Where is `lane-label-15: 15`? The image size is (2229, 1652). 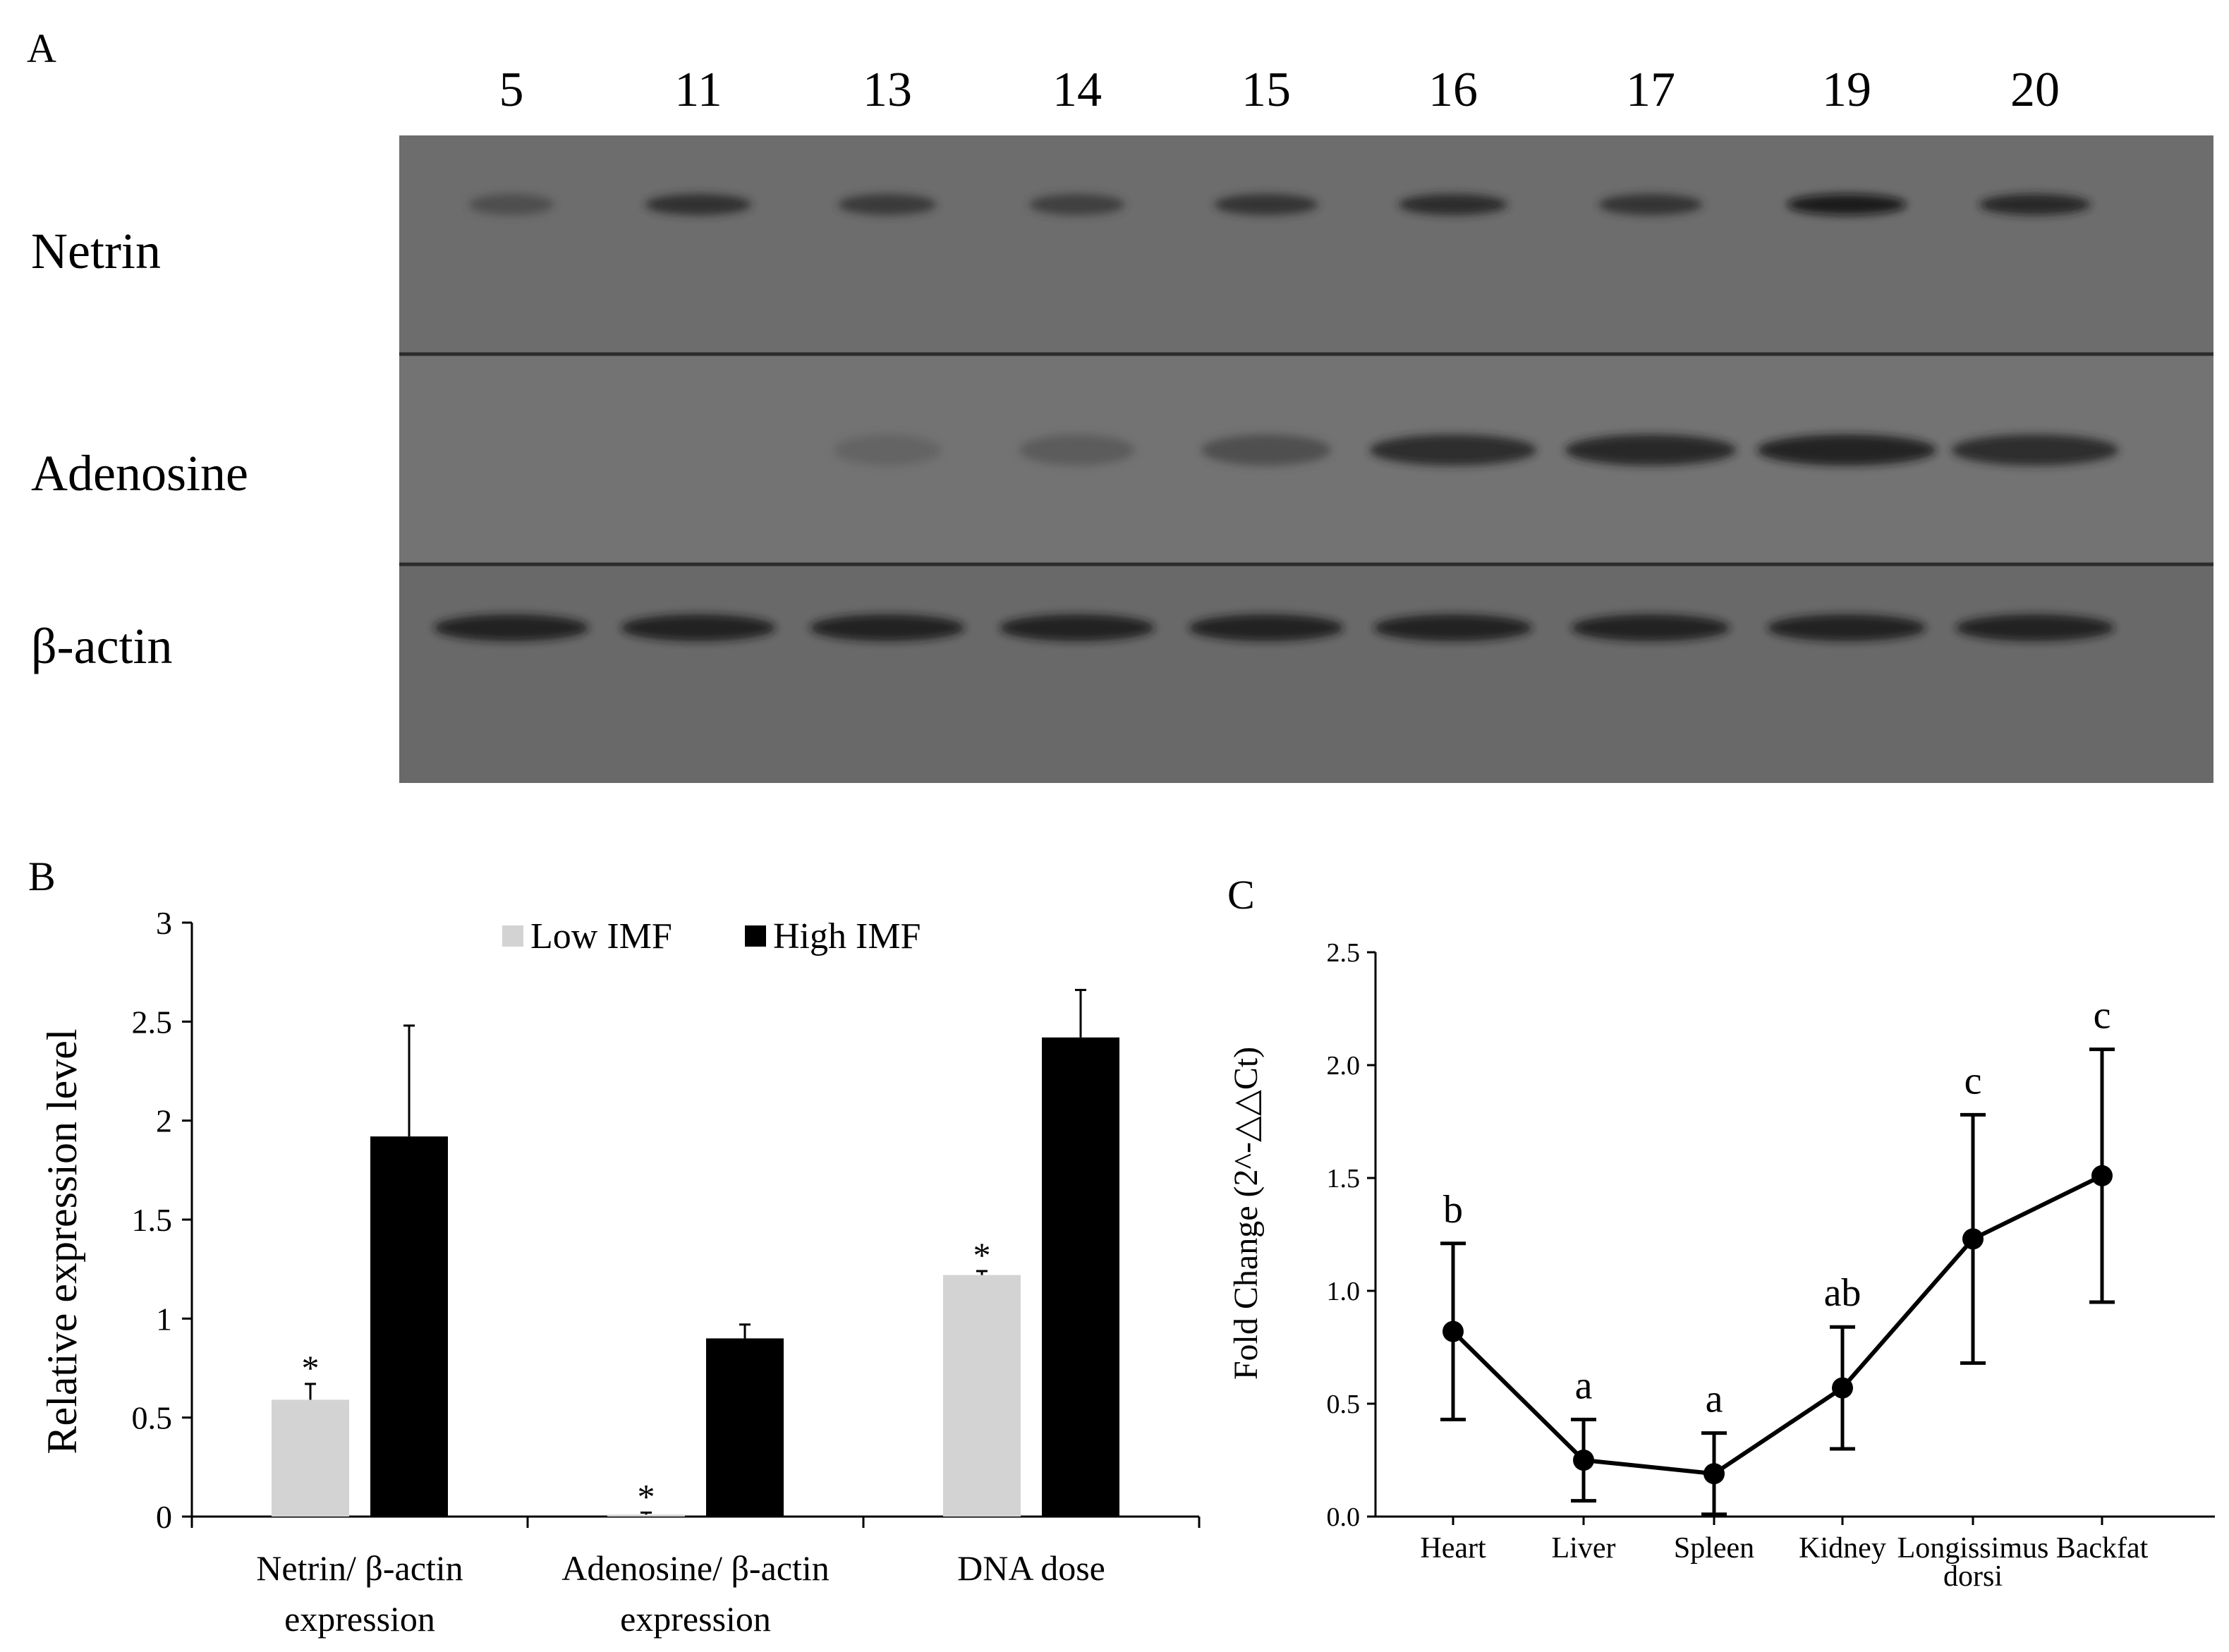
lane-label-15: 15 is located at coordinates (1266, 90).